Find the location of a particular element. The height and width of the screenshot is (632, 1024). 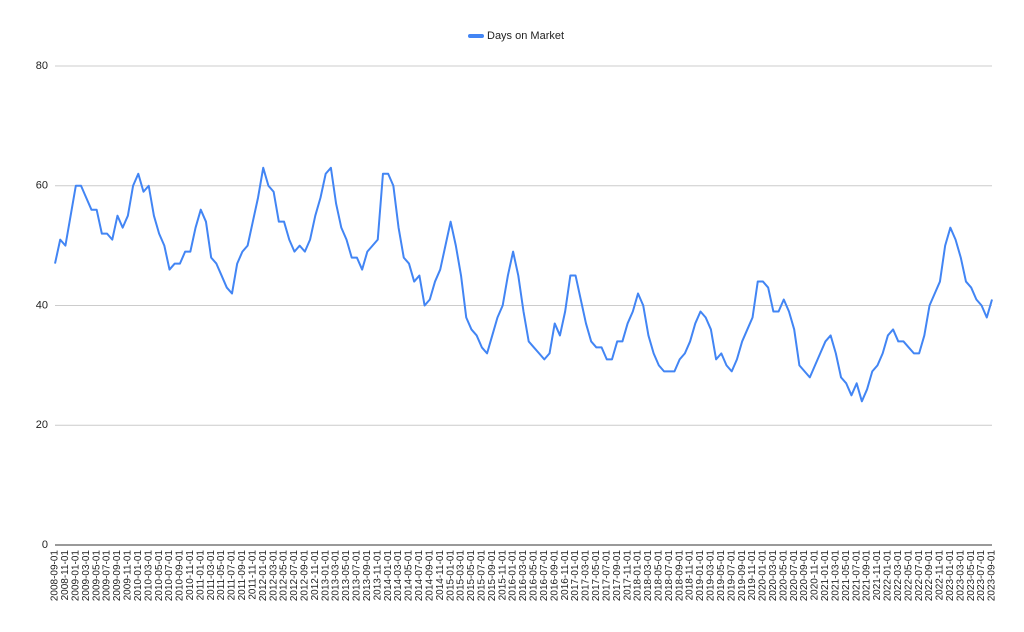

x-tick-label: 2015-09-01 is located at coordinates (492, 576).